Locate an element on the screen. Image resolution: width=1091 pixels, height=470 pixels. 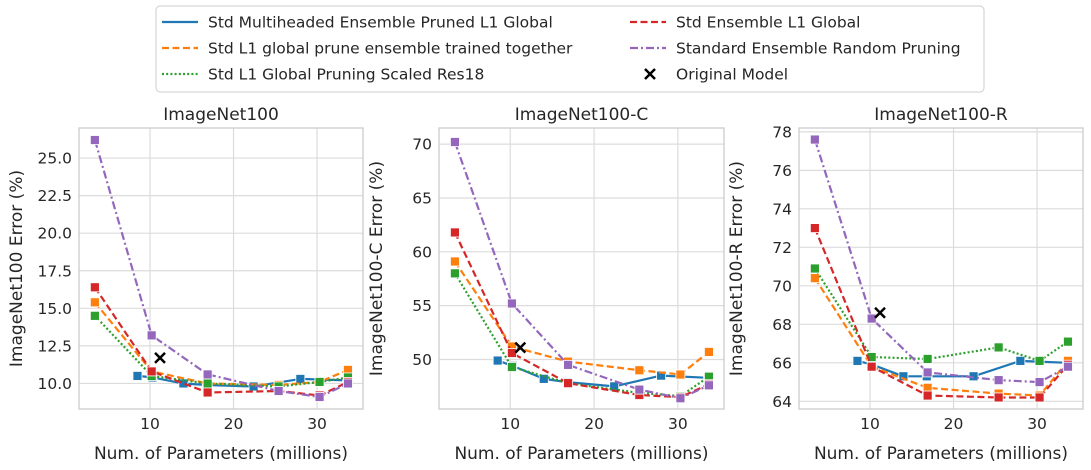
legend-marker-x is located at coordinates (650, 74).